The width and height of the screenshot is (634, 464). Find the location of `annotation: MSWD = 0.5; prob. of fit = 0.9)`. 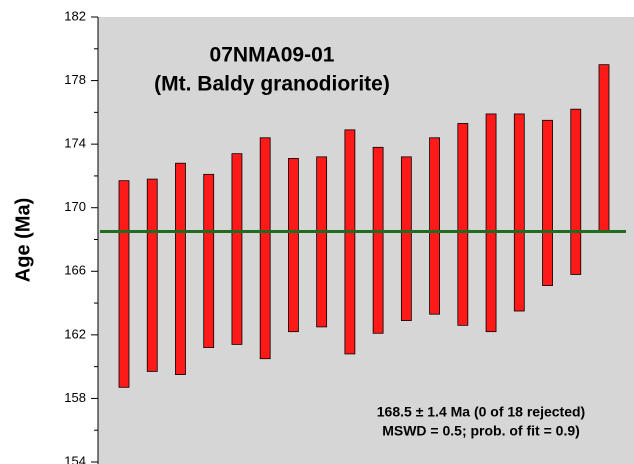

annotation: MSWD = 0.5; prob. of fit = 0.9) is located at coordinates (481, 431).